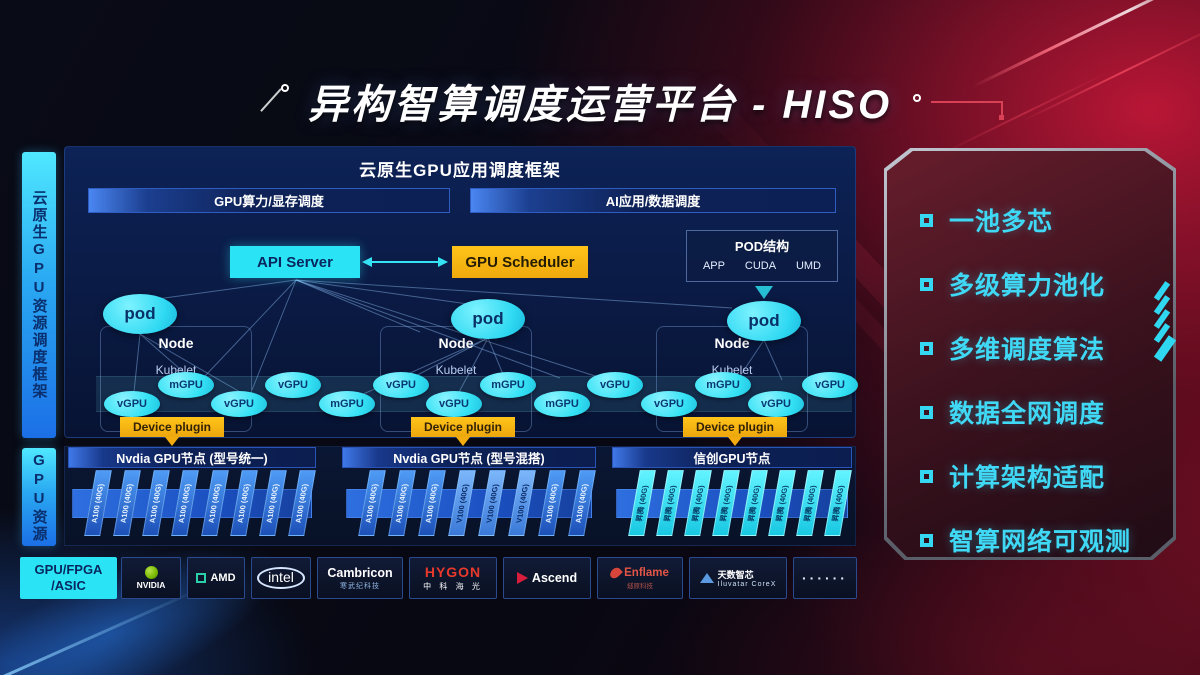  I want to click on rail-scheduling-framework: 云原生GPU资源调度框架, so click(39, 295).